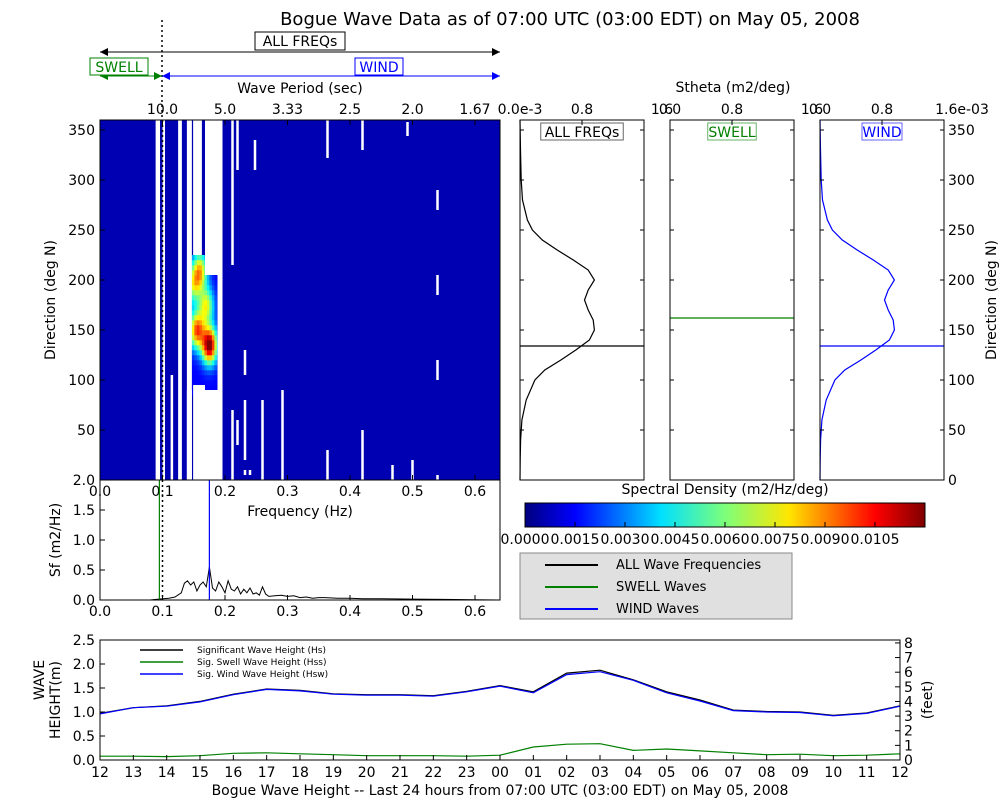 The image size is (1000, 800). I want to click on series-line-hsw, so click(500, 694).